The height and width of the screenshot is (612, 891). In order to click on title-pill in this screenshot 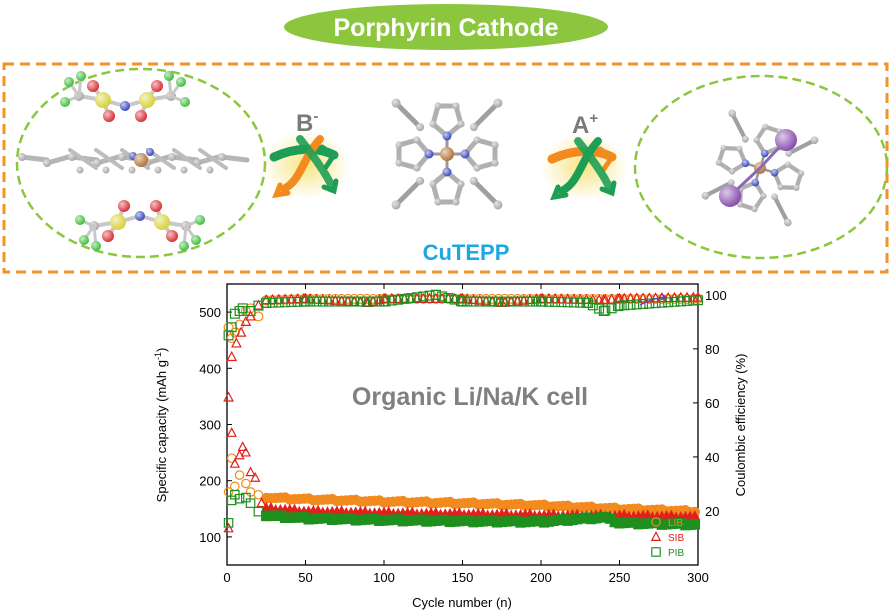, I will do `click(446, 27)`.